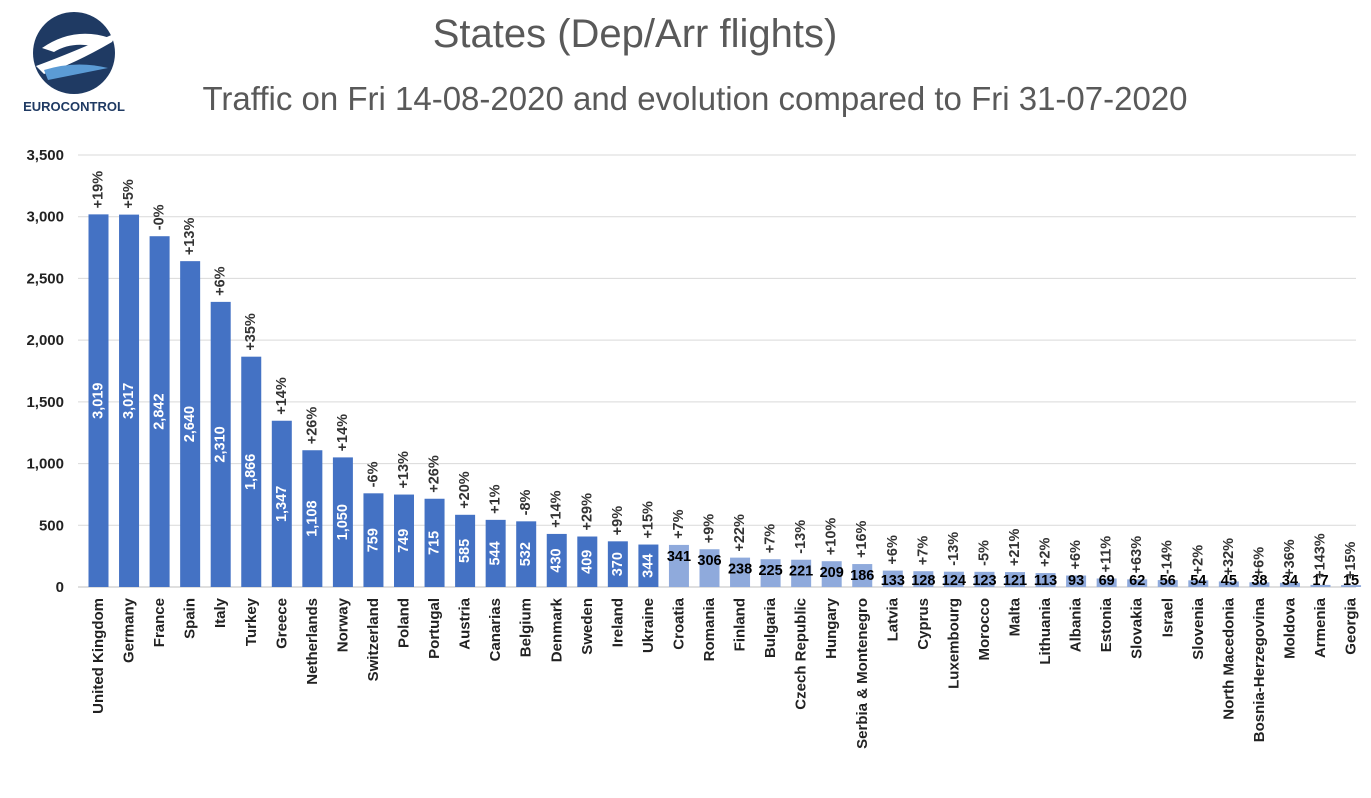 Image resolution: width=1371 pixels, height=798 pixels. What do you see at coordinates (801, 572) in the screenshot?
I see `bar-value-label: 221` at bounding box center [801, 572].